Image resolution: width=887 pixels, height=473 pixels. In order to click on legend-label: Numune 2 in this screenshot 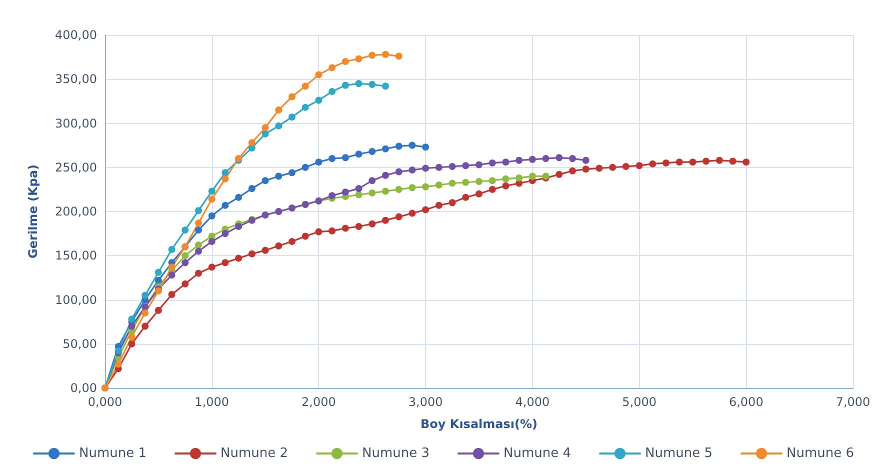, I will do `click(254, 453)`.